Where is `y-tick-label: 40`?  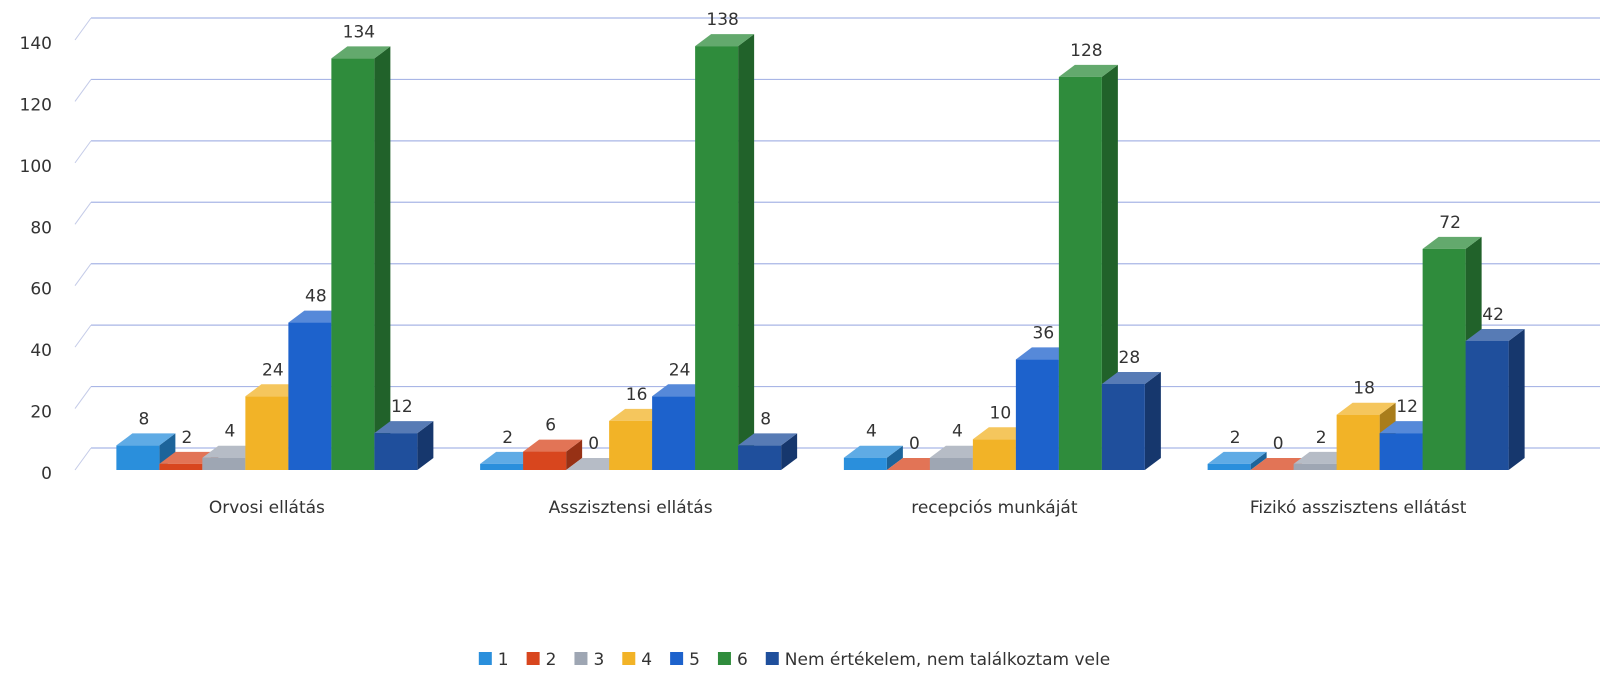 y-tick-label: 40 is located at coordinates (41, 351).